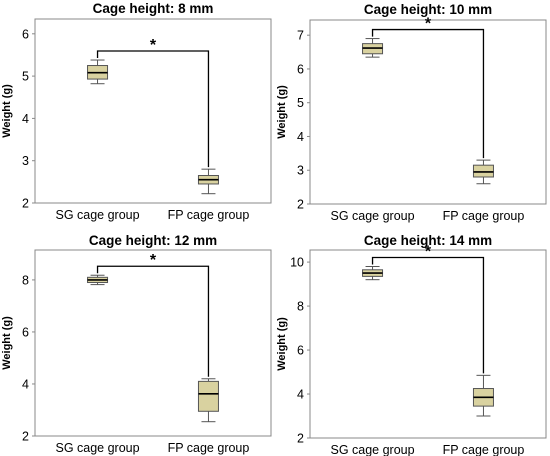  What do you see at coordinates (428, 240) in the screenshot?
I see `chart-title: Cage height: 14 mm` at bounding box center [428, 240].